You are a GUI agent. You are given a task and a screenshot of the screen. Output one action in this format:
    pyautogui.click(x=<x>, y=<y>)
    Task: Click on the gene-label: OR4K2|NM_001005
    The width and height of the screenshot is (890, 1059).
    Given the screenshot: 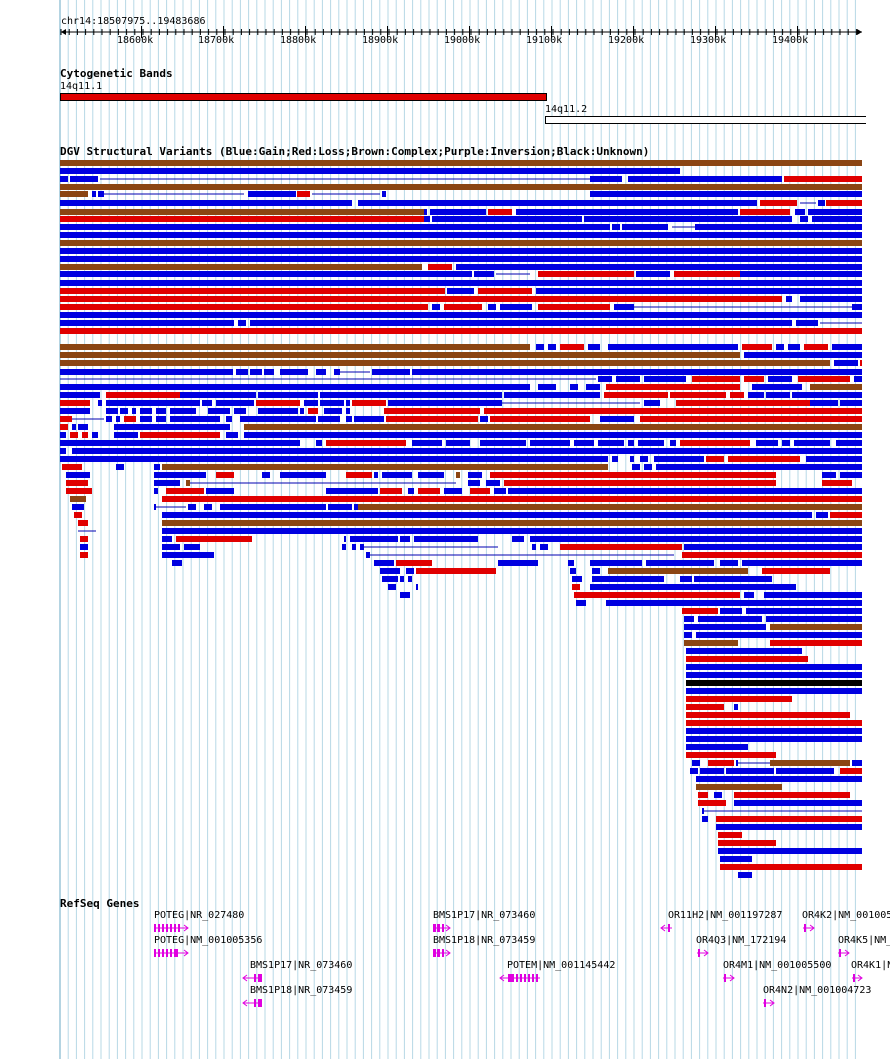 What is the action you would take?
    pyautogui.click(x=846, y=915)
    